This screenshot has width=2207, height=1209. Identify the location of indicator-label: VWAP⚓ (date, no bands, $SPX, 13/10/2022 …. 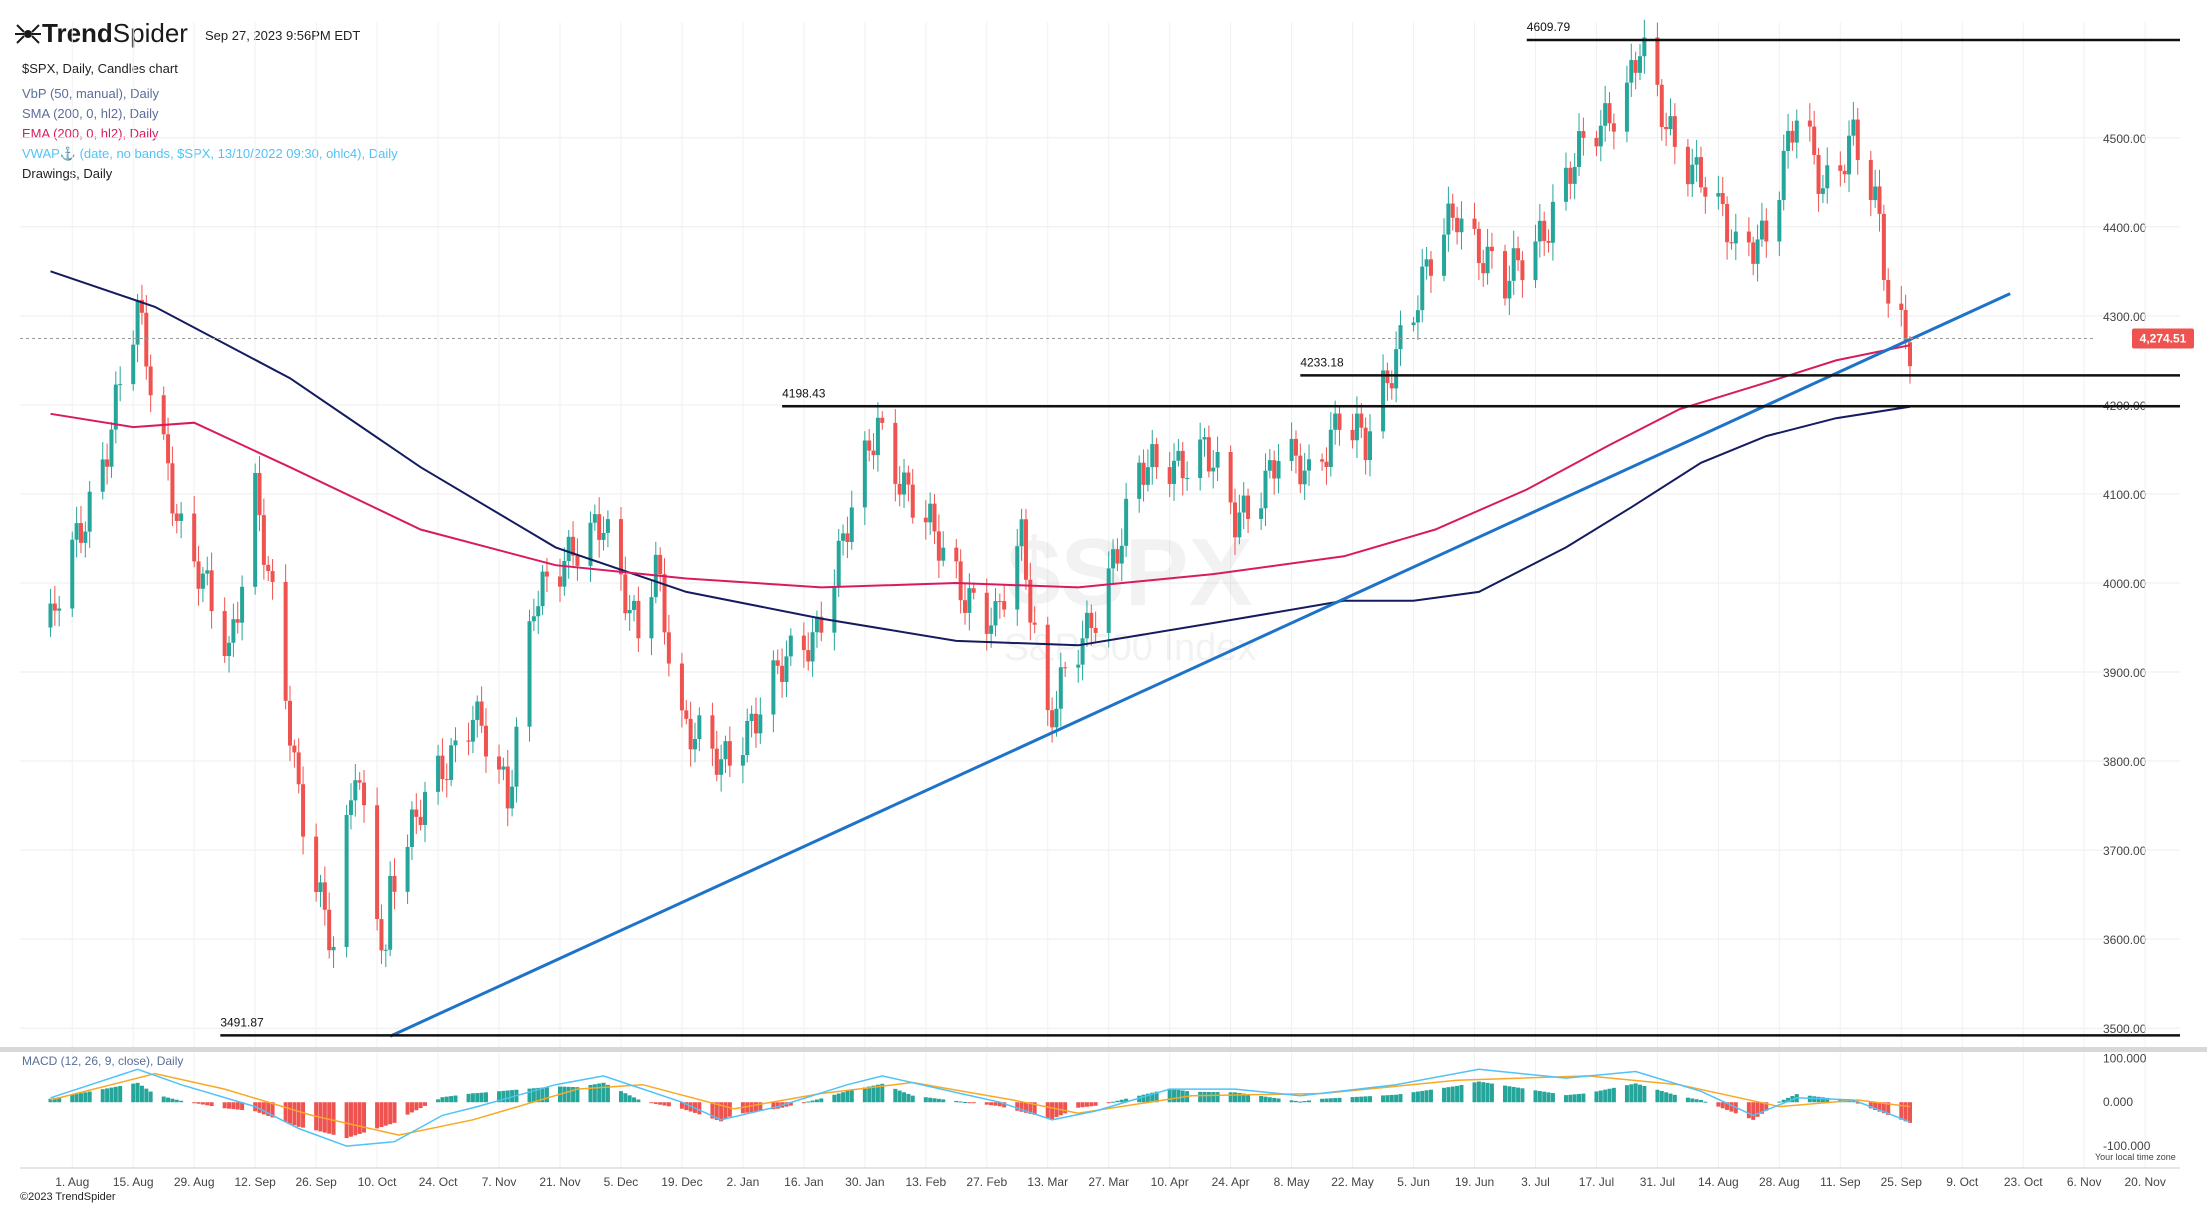
(210, 153).